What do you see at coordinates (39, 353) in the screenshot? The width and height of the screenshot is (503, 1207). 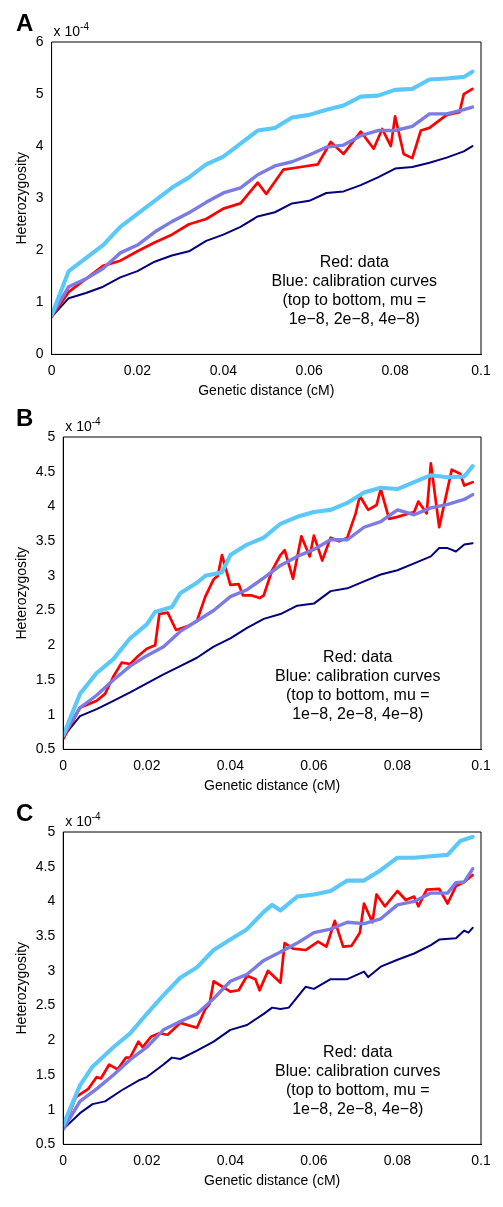 I see `y-tick-label: 0` at bounding box center [39, 353].